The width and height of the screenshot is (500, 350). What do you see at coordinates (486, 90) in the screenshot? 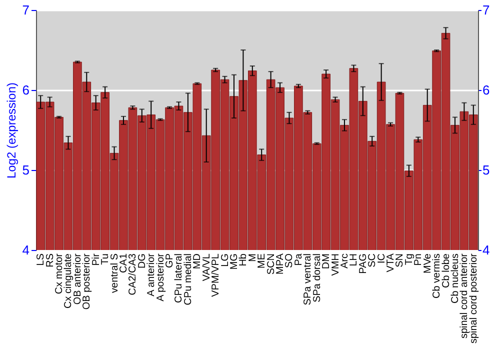
I see `y2-tick-label: 6` at bounding box center [486, 90].